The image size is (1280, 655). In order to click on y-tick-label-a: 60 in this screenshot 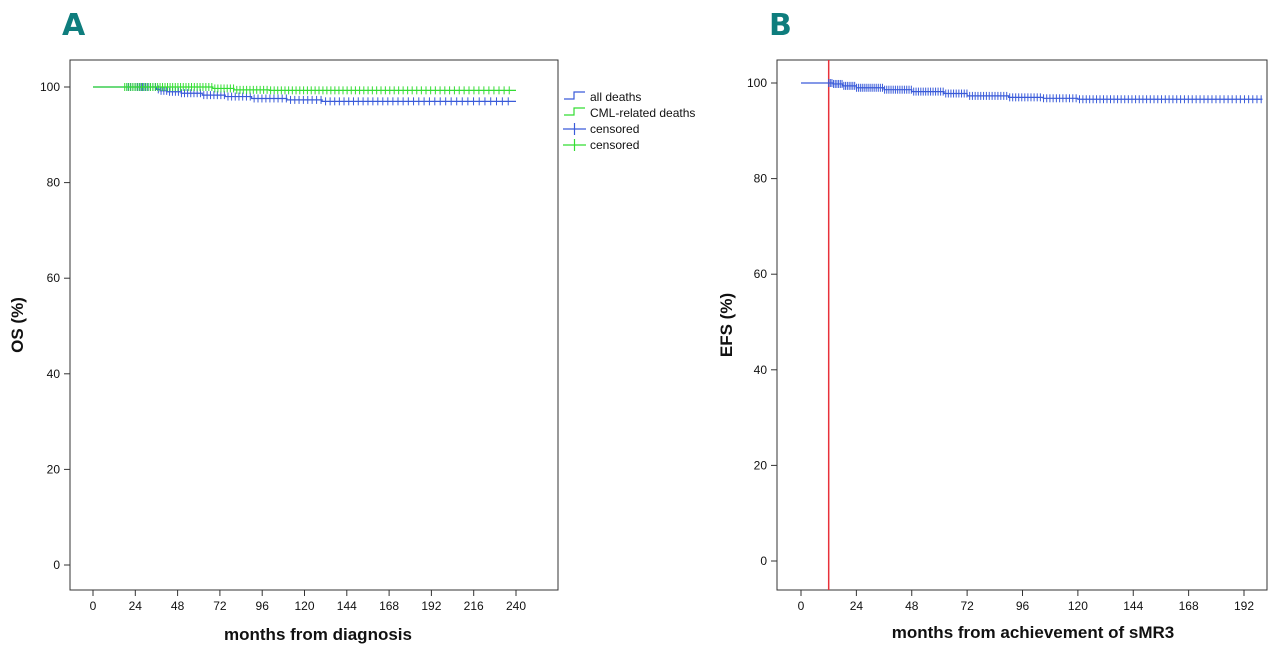, I will do `click(54, 278)`.